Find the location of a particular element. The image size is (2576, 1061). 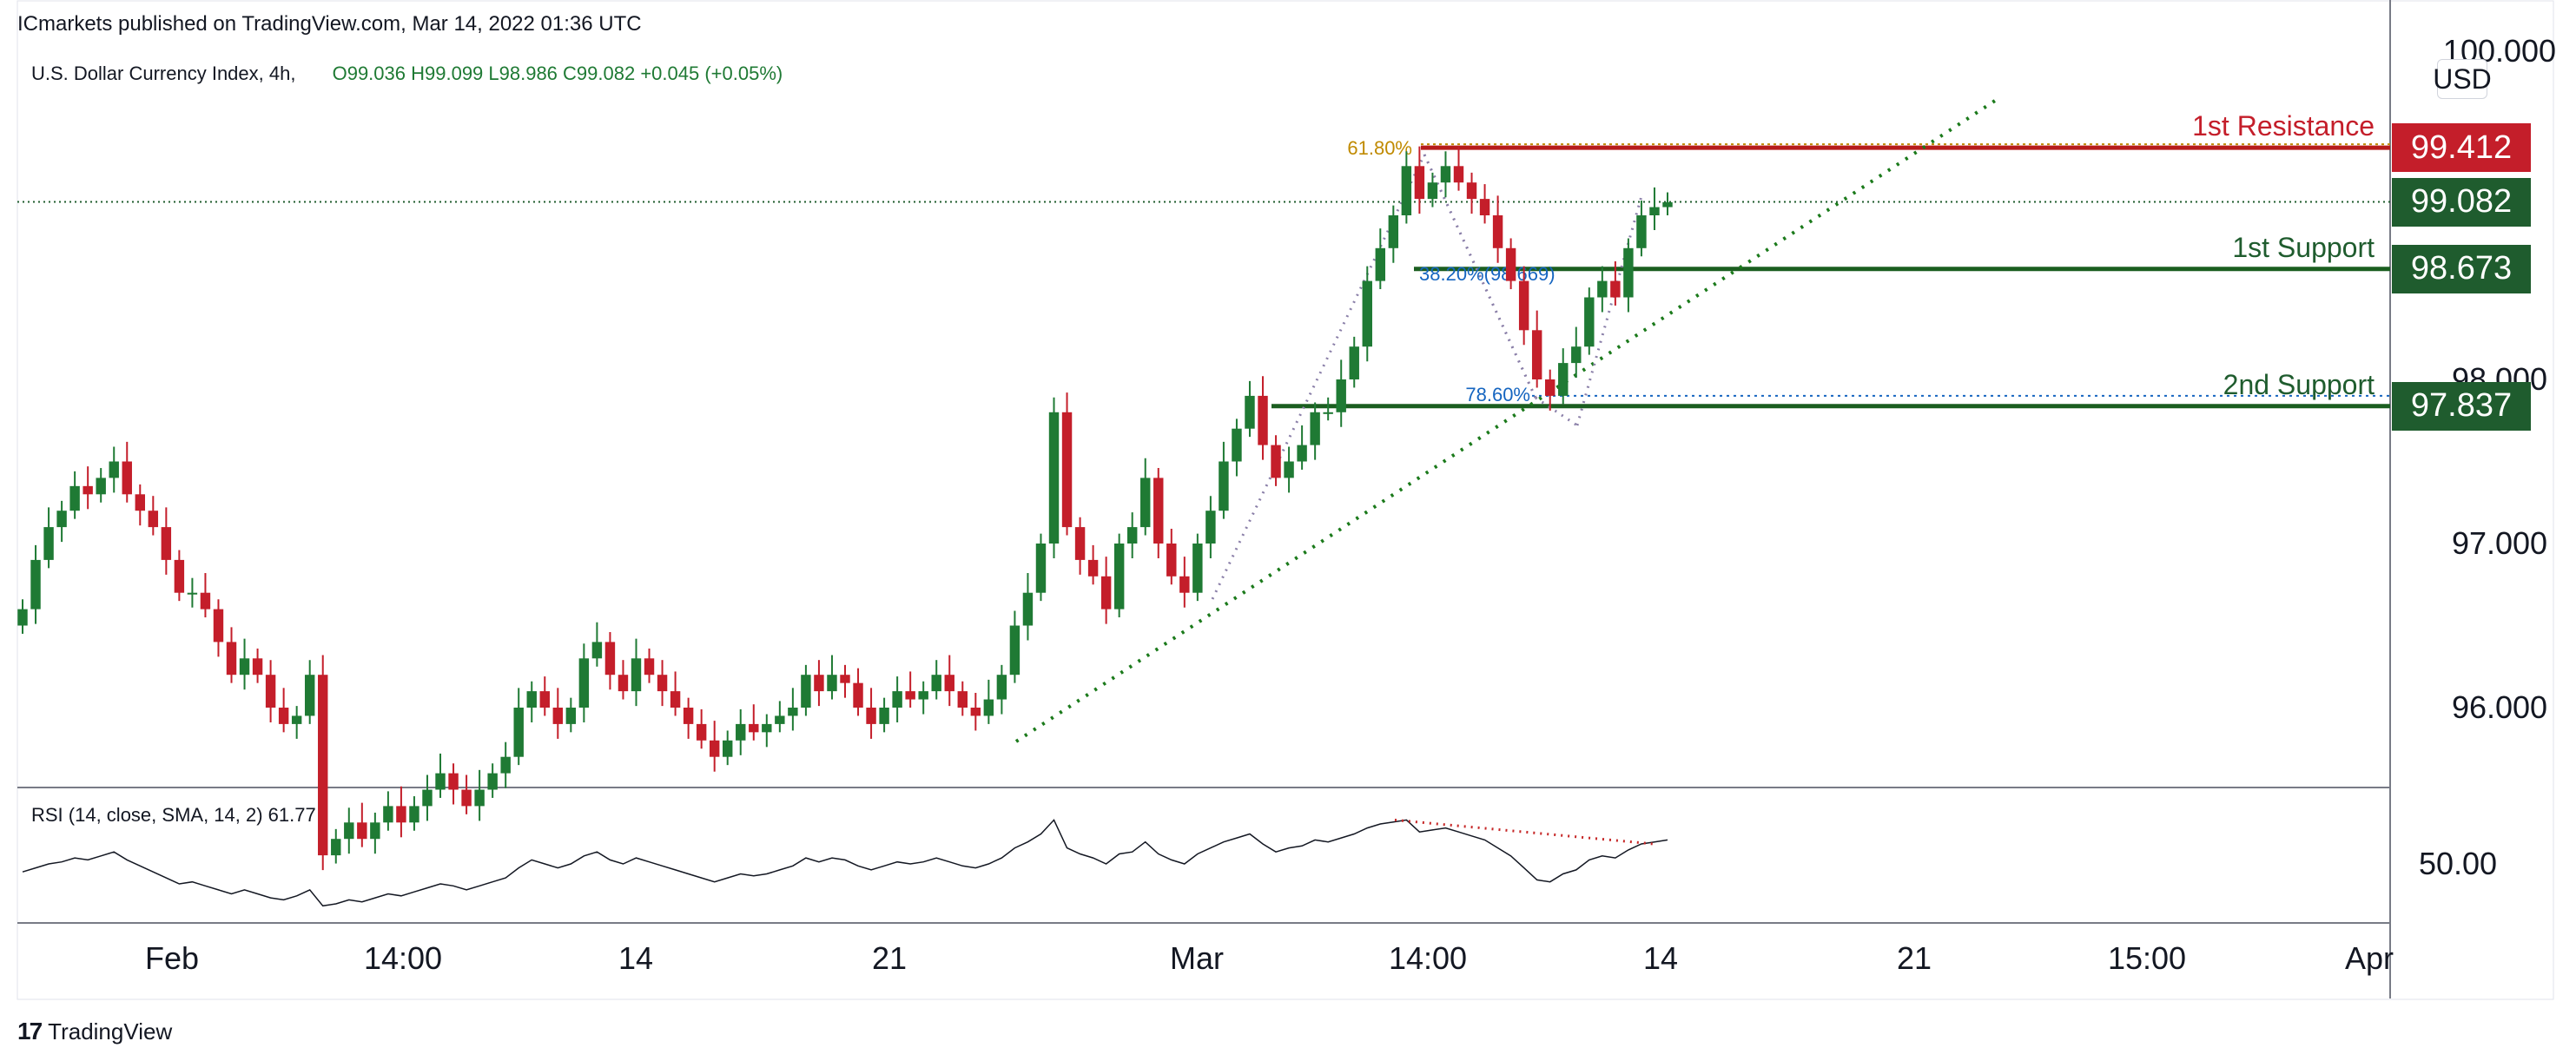

price-level-tag: 97.837 is located at coordinates (2461, 406).